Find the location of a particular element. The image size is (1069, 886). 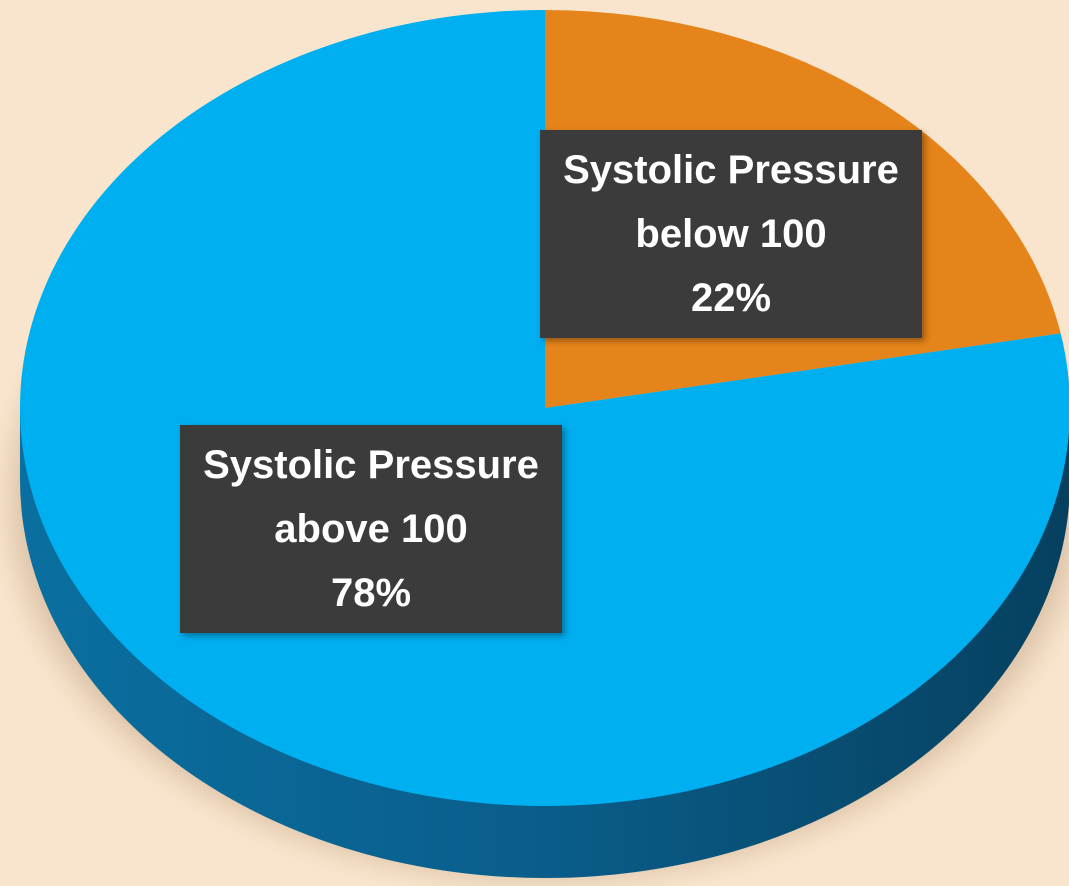

label-box: Systolic Pressure below 100 22% is located at coordinates (731, 234).